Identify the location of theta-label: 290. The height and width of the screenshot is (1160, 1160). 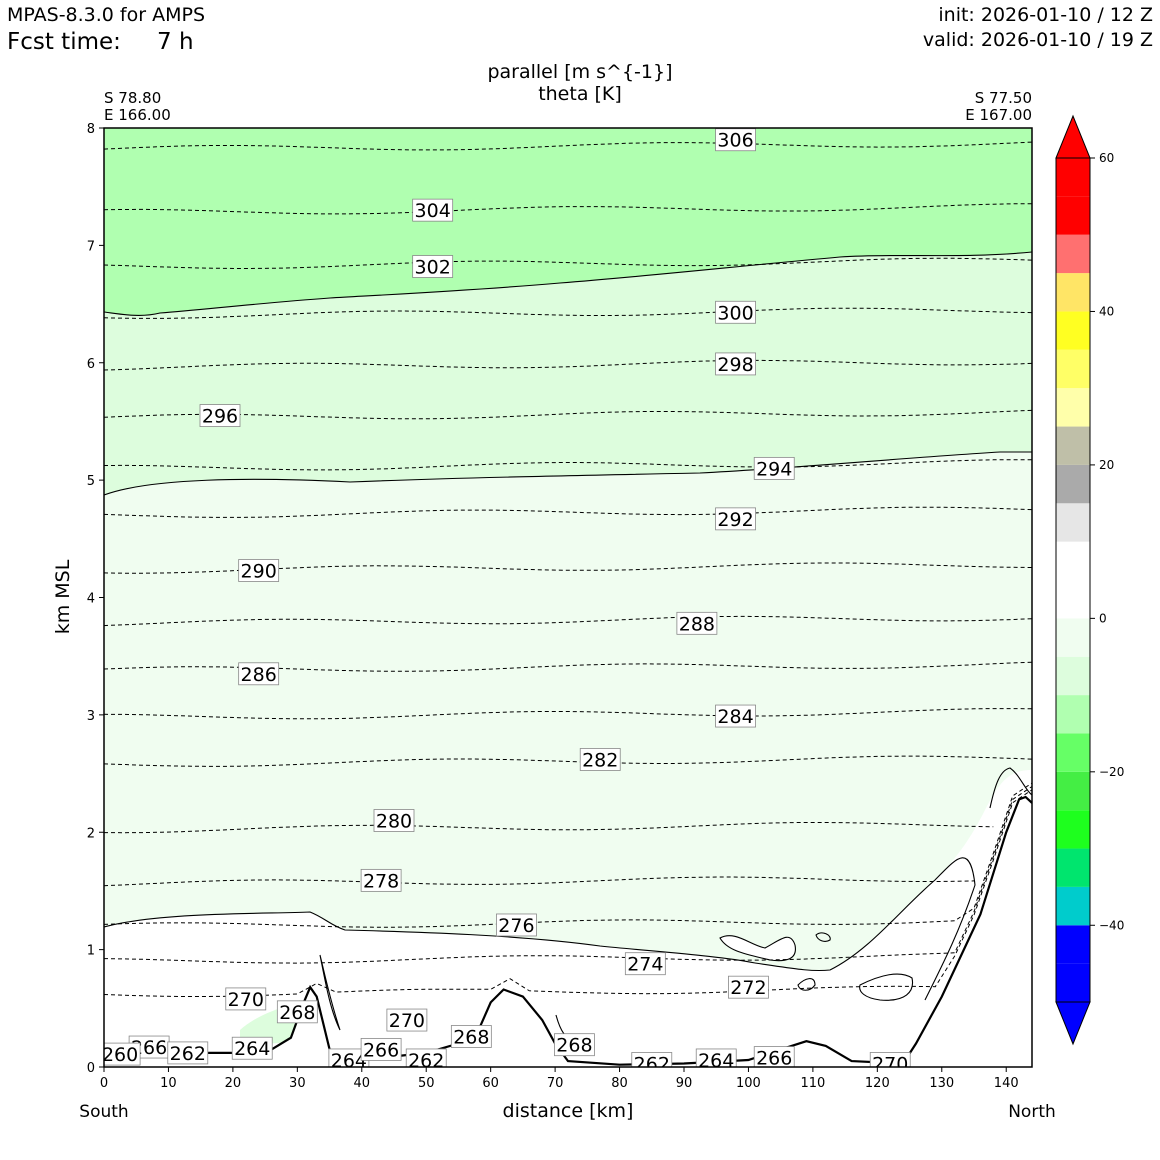
(259, 572).